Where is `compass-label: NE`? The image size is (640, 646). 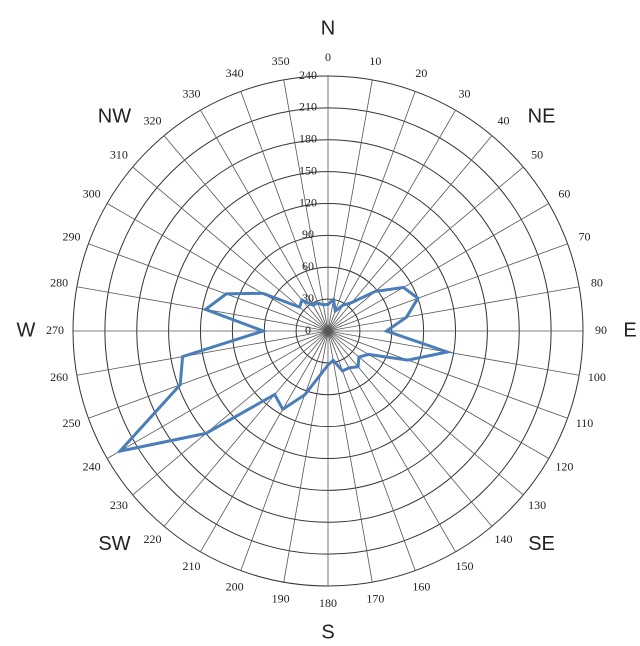 compass-label: NE is located at coordinates (542, 117).